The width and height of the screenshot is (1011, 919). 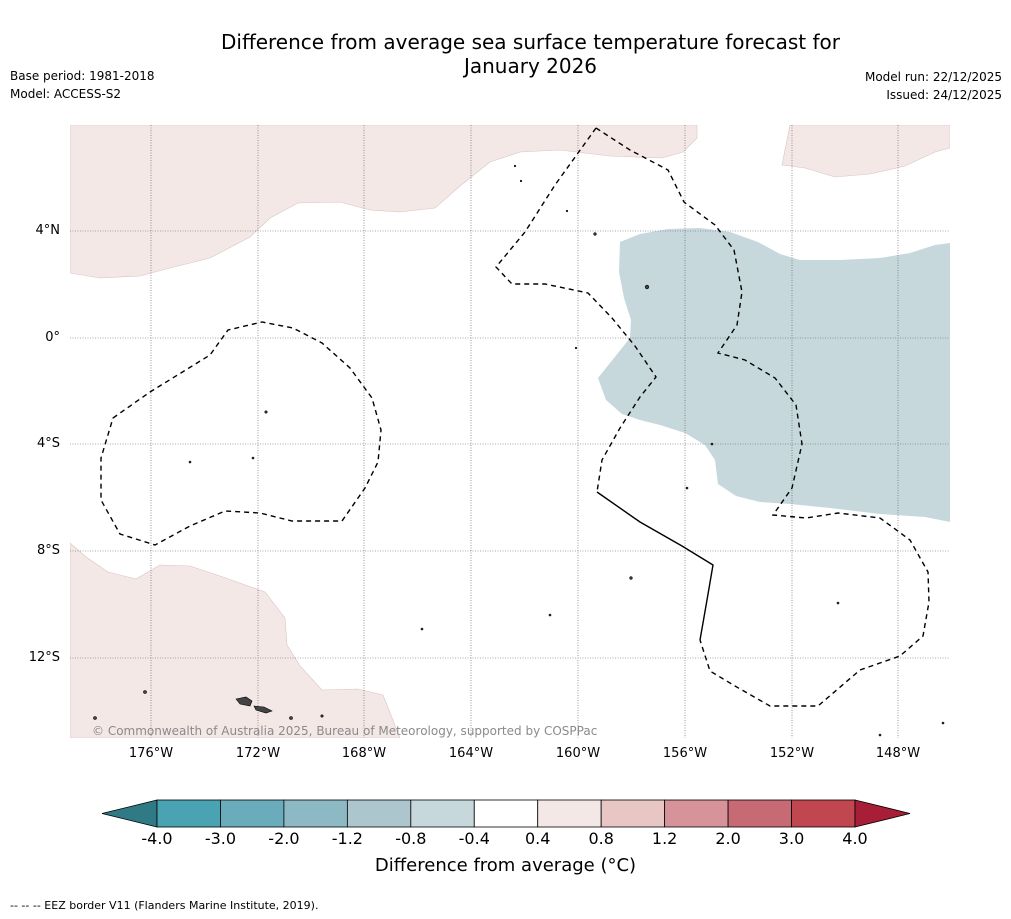 I want to click on colorbar-label: Difference from average (°C), so click(x=505, y=865).